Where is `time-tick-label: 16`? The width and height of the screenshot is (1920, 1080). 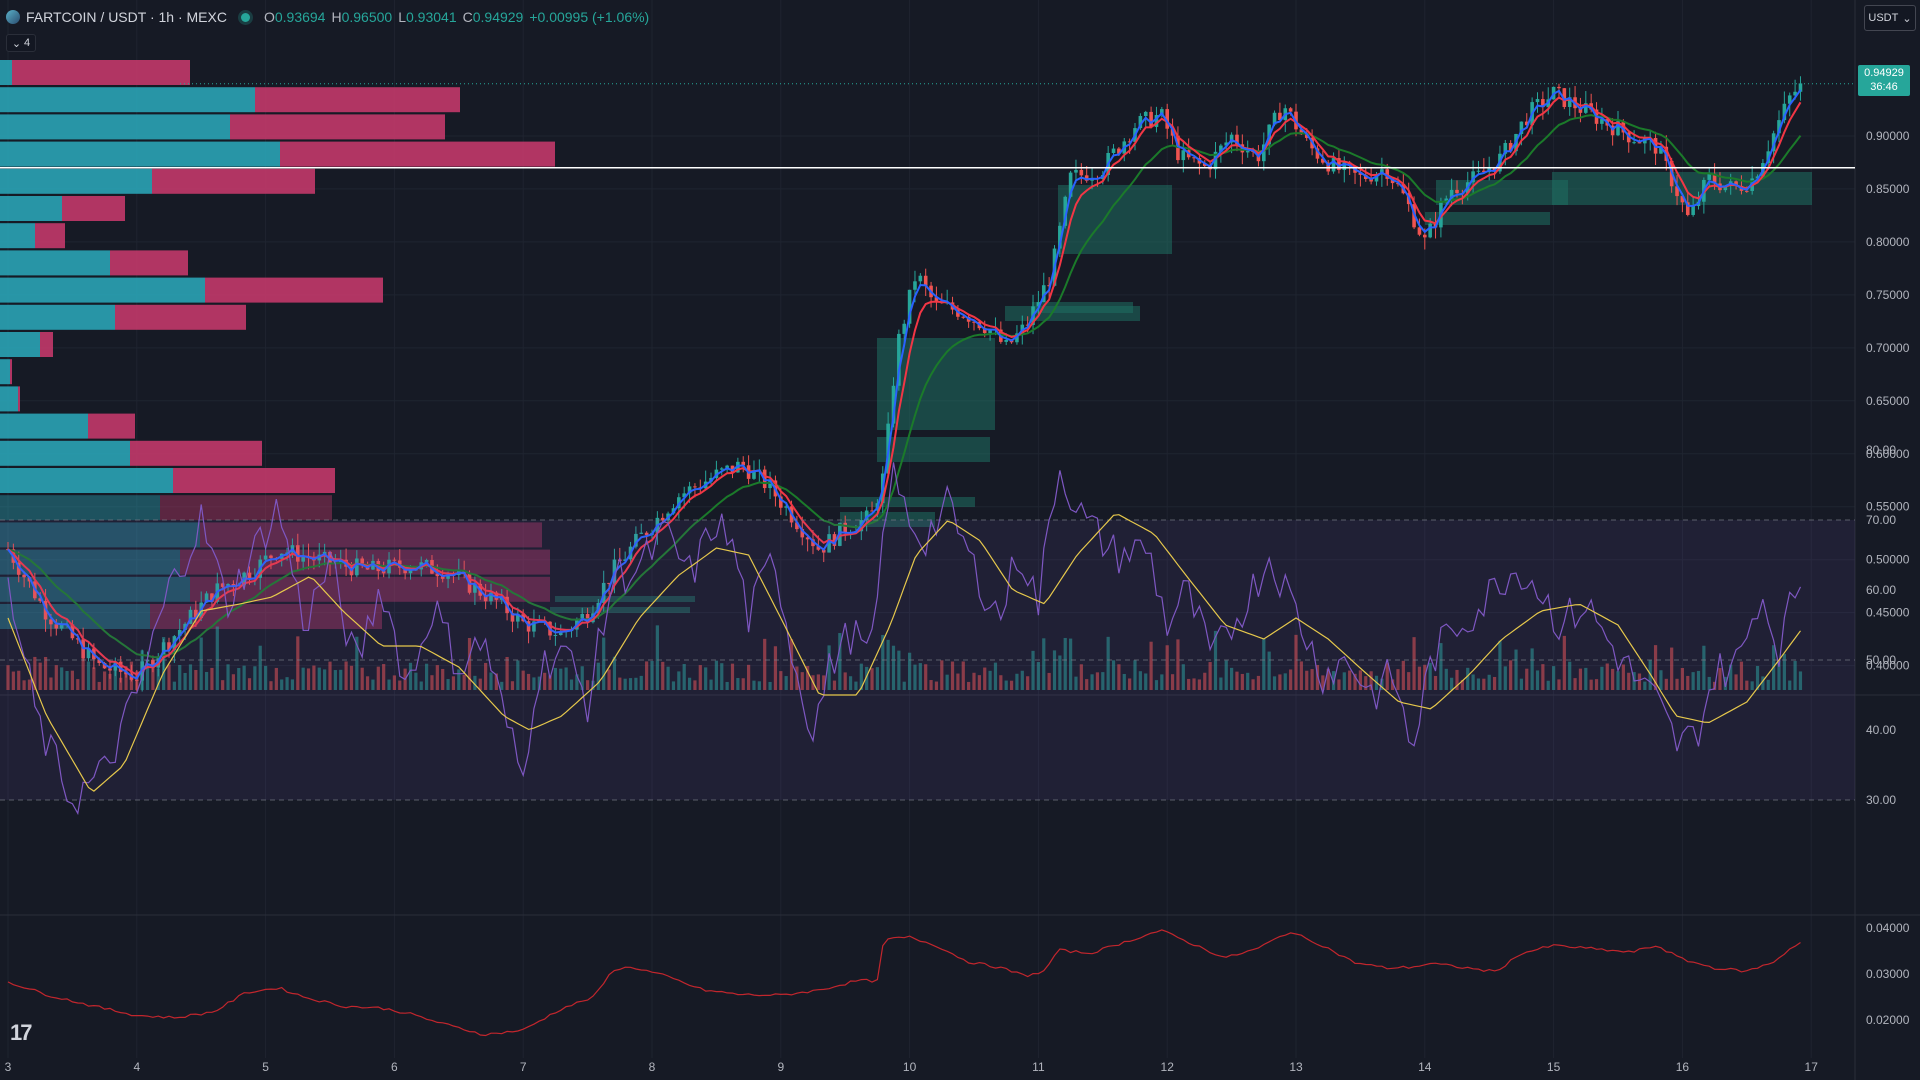
time-tick-label: 16 is located at coordinates (1683, 1067).